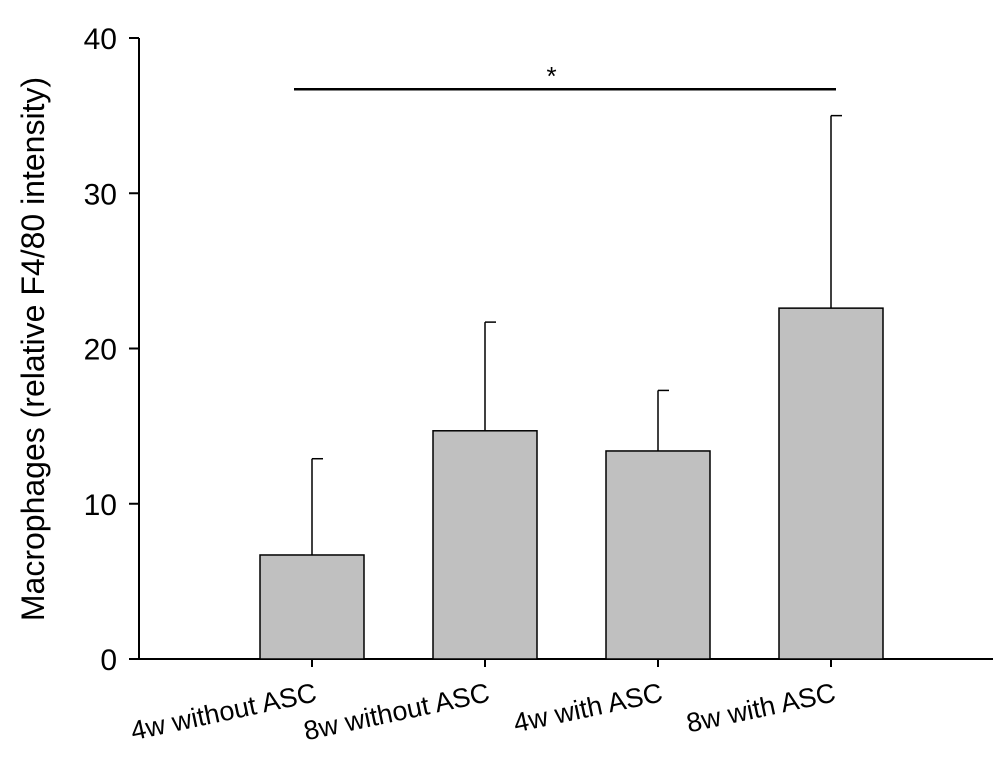  Describe the element at coordinates (588, 708) in the screenshot. I see `x-tick-label: 4w with ASC` at that location.